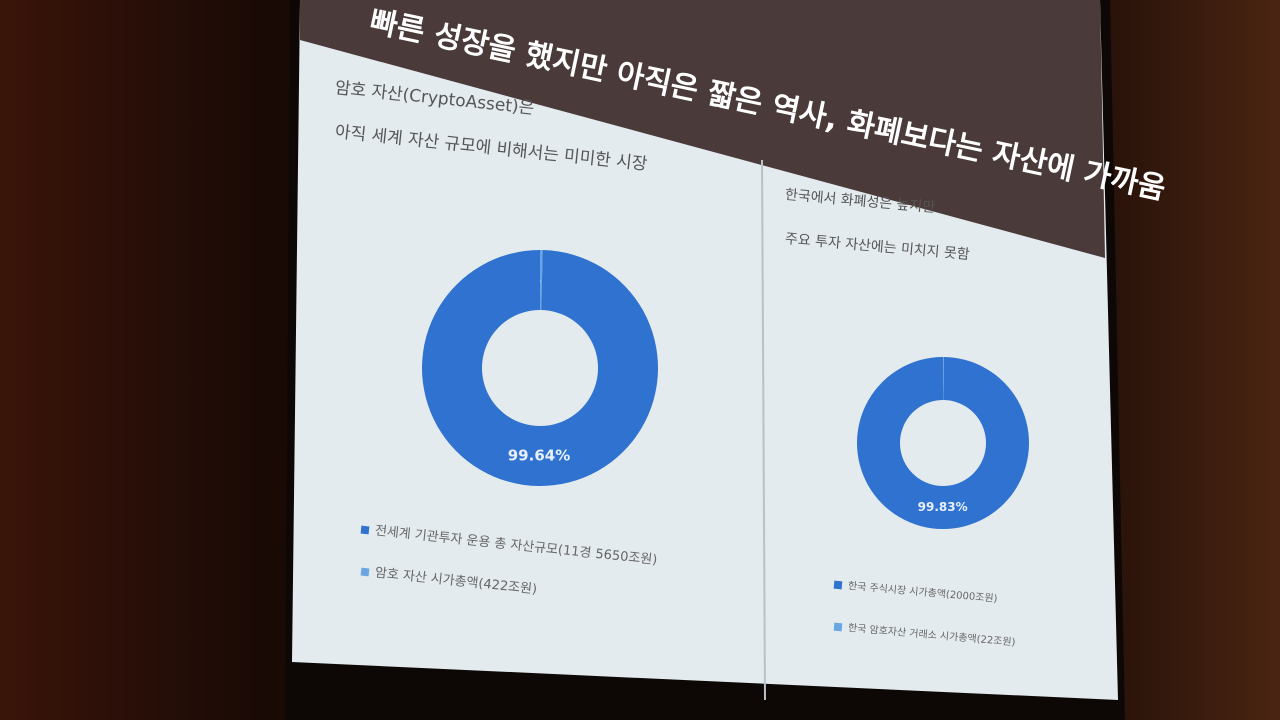 Image resolution: width=1280 pixels, height=720 pixels. What do you see at coordinates (539, 455) in the screenshot?
I see `value-label: 99.64%` at bounding box center [539, 455].